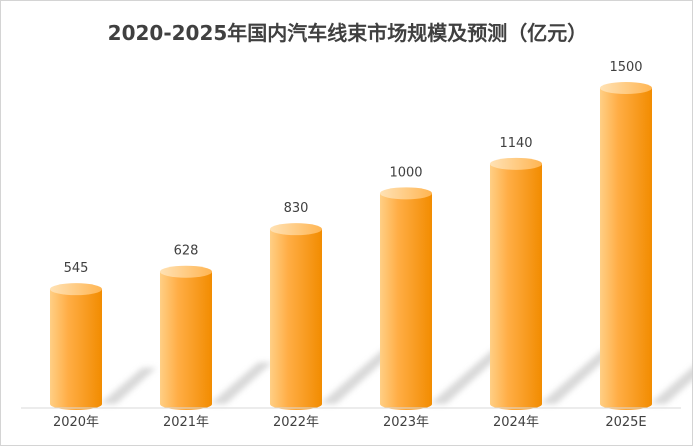 Image resolution: width=693 pixels, height=447 pixels. Describe the element at coordinates (76, 268) in the screenshot. I see `data-label: 545` at that location.